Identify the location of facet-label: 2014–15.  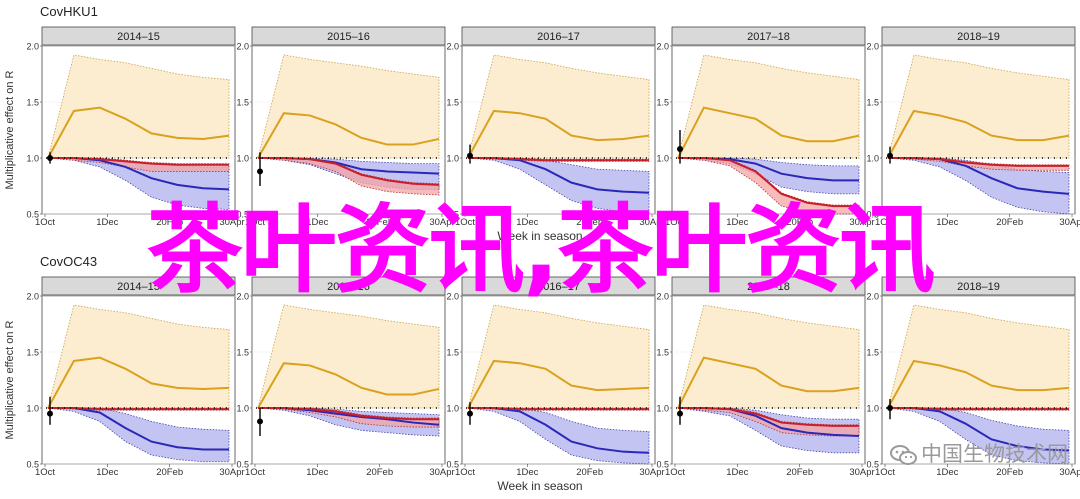
(138, 287).